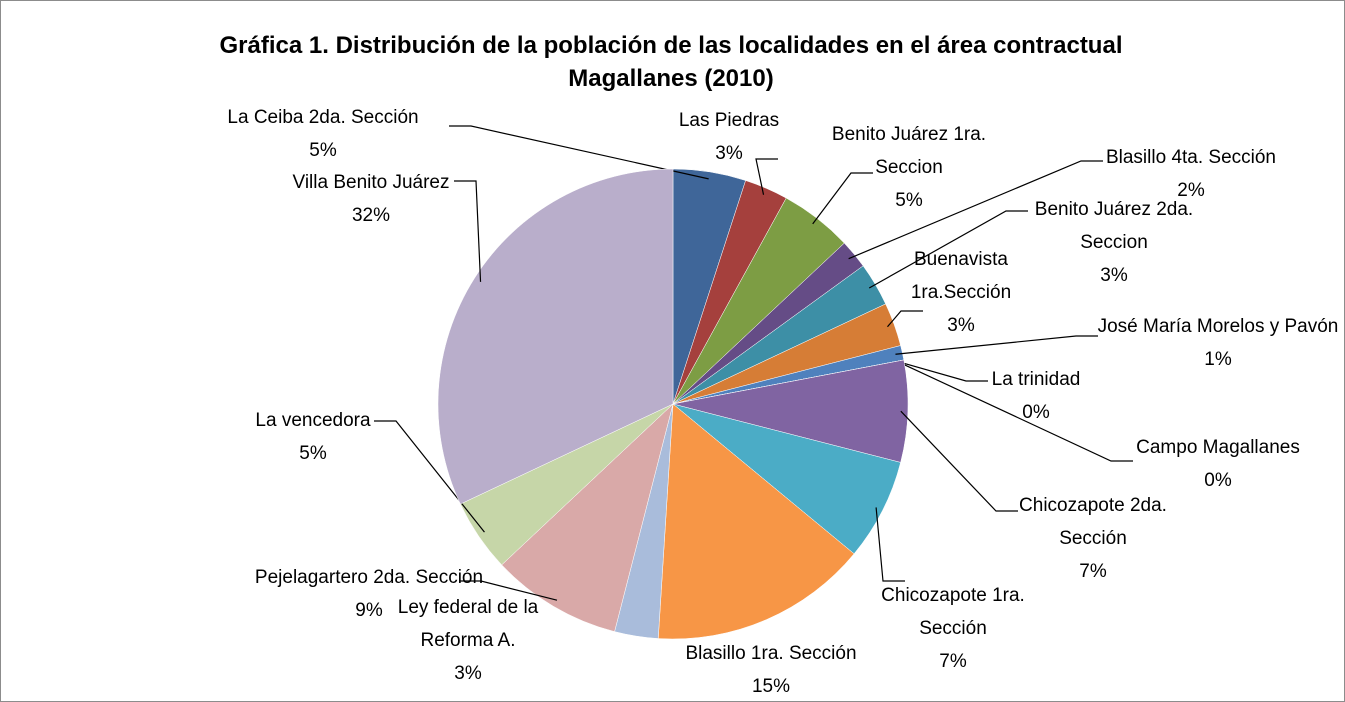  I want to click on slice-value: 32%, so click(371, 215).